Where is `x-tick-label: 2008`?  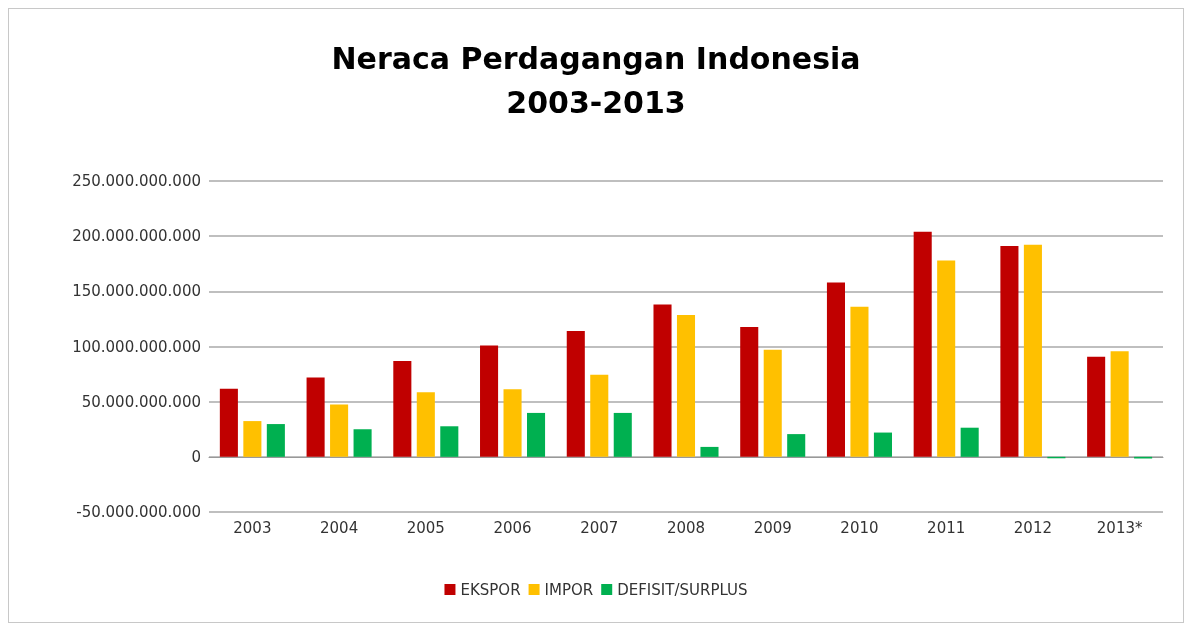
x-tick-label: 2008 is located at coordinates (686, 527).